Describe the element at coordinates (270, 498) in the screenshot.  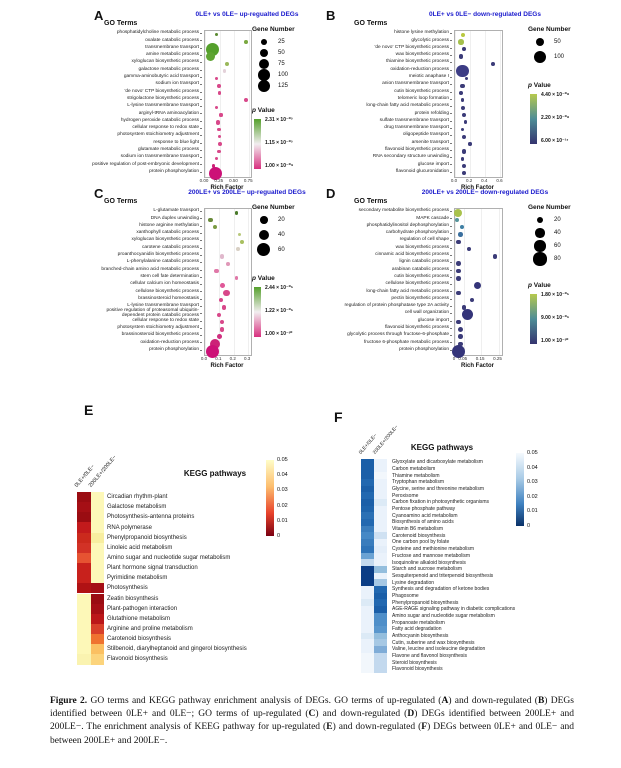
I see `p-value-colorbar` at that location.